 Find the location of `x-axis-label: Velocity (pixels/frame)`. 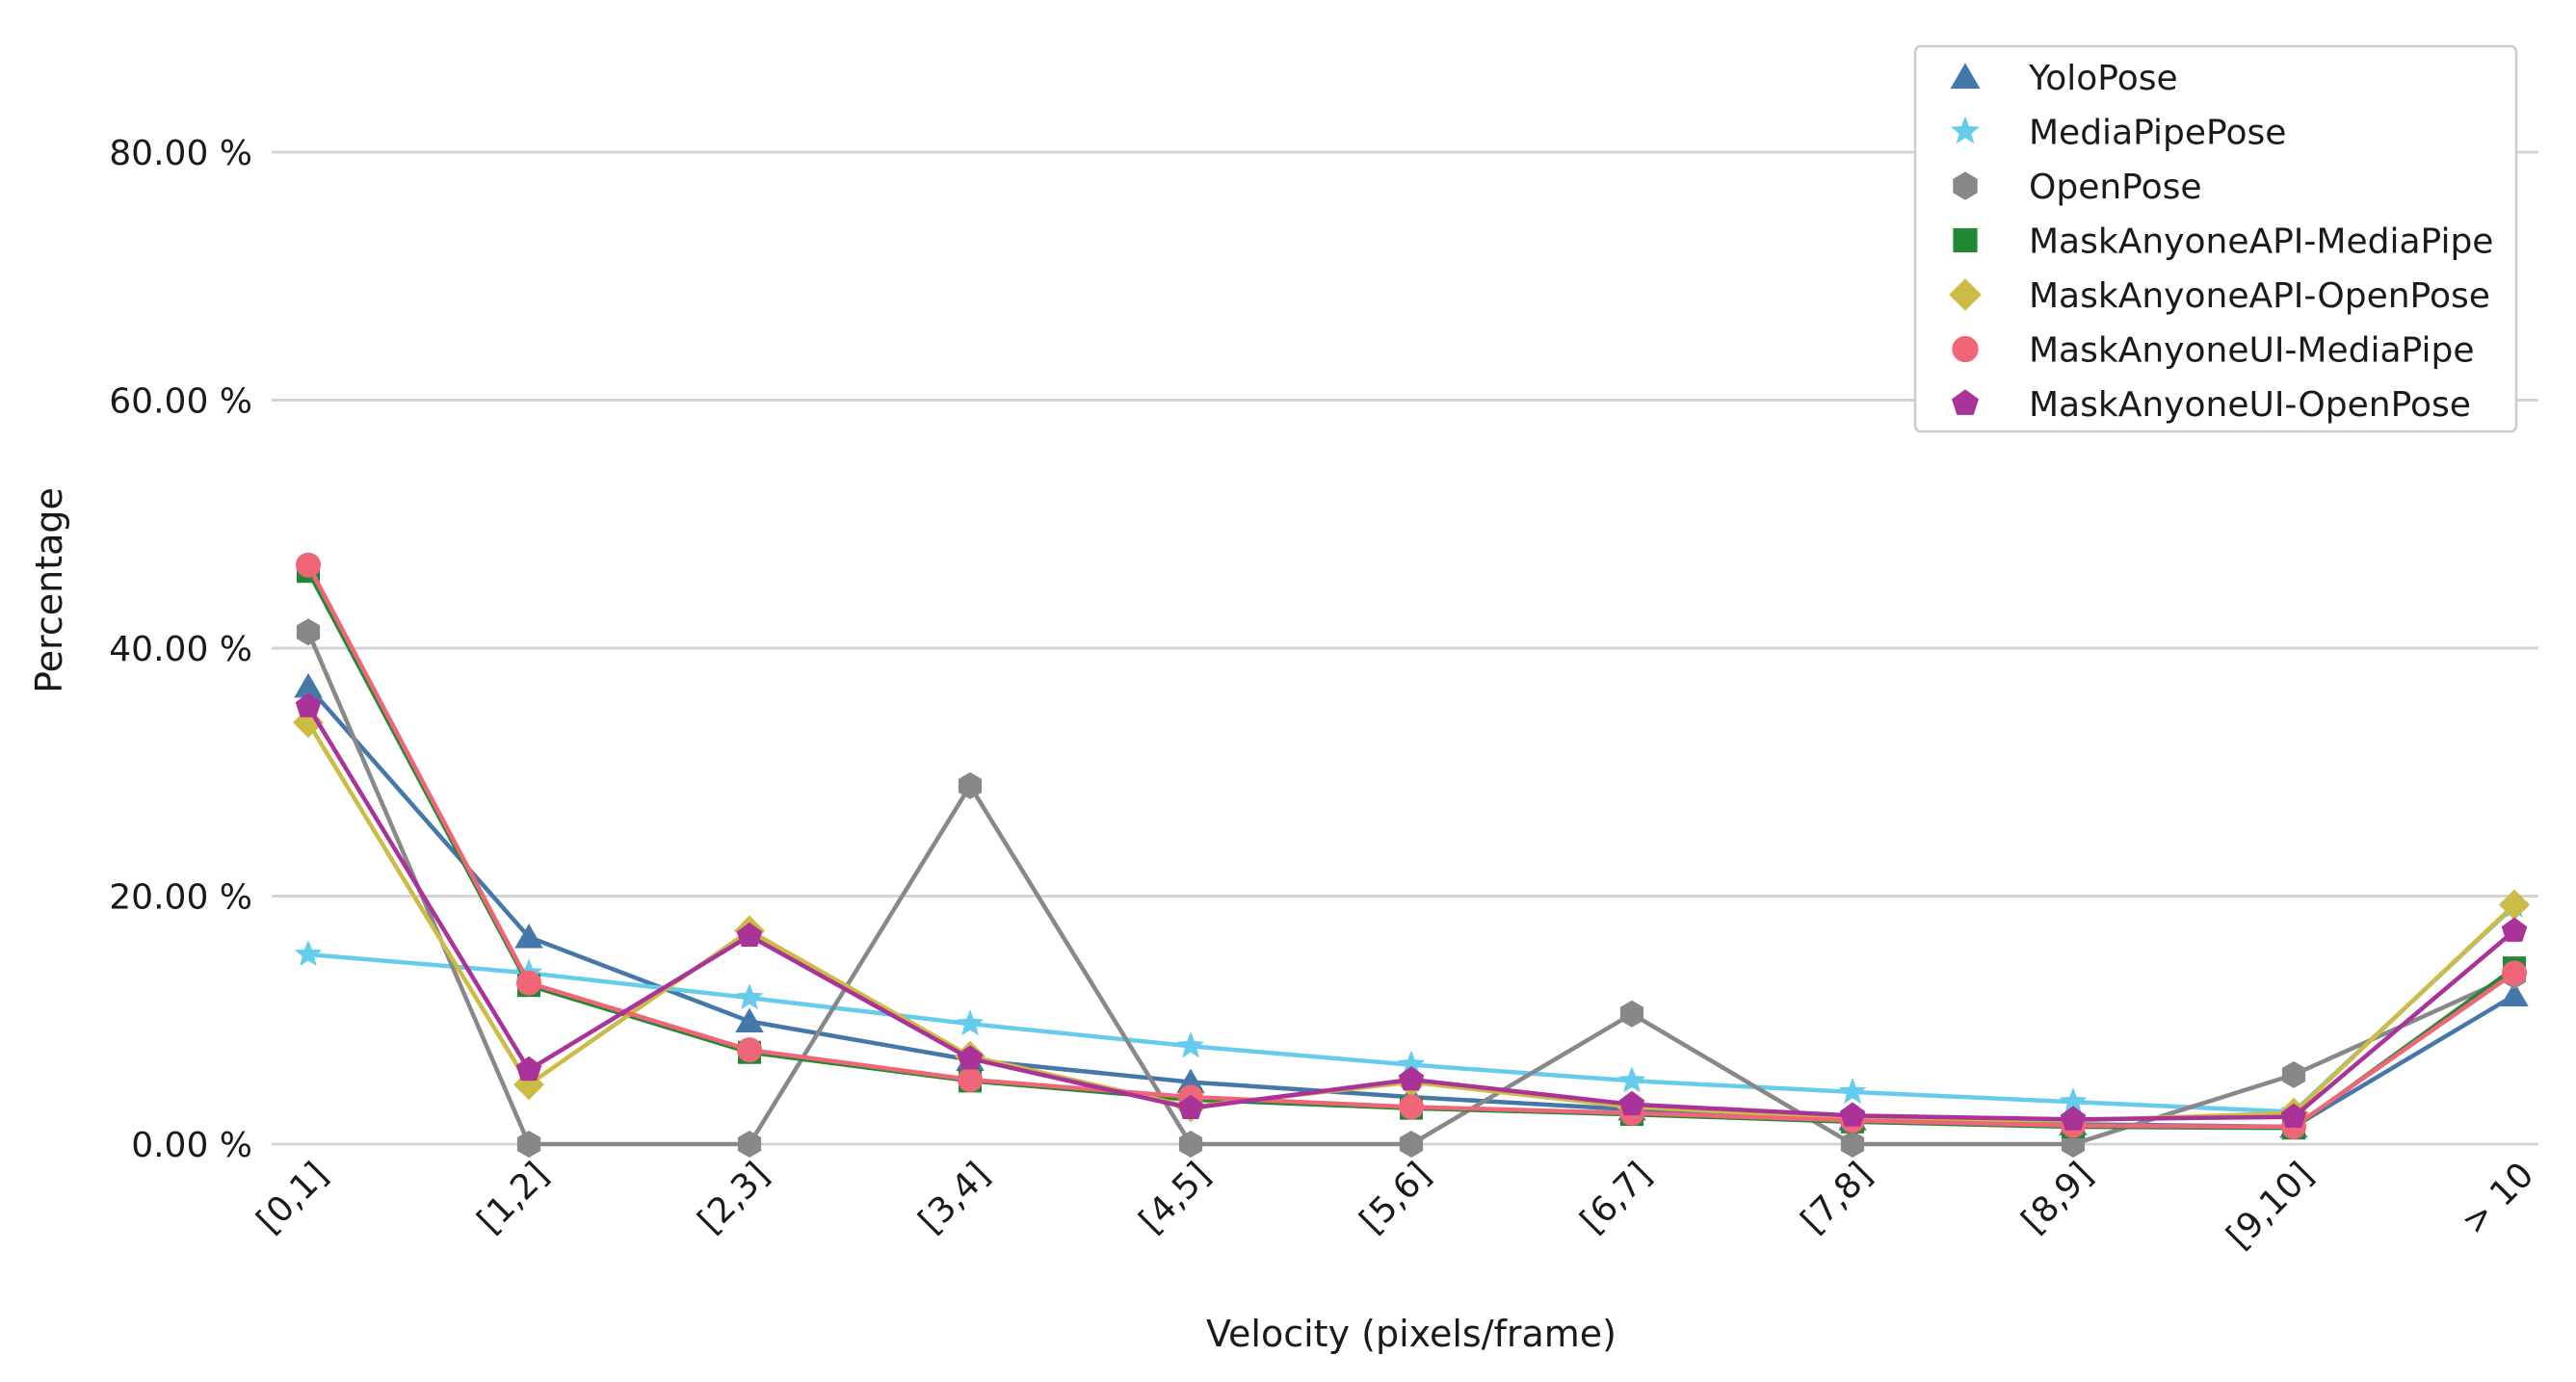

x-axis-label: Velocity (pixels/frame) is located at coordinates (1412, 1334).